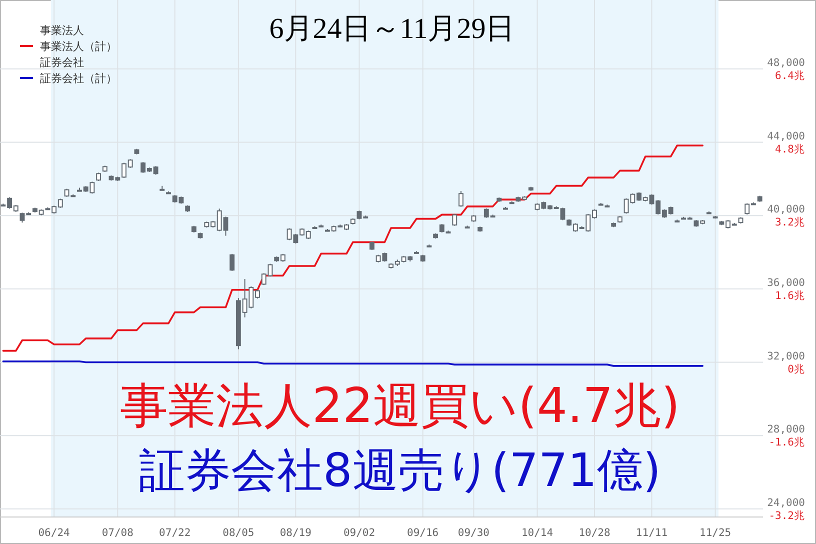 The height and width of the screenshot is (544, 816). Describe the element at coordinates (474, 533) in the screenshot. I see `x-tick-label: 09/30` at that location.